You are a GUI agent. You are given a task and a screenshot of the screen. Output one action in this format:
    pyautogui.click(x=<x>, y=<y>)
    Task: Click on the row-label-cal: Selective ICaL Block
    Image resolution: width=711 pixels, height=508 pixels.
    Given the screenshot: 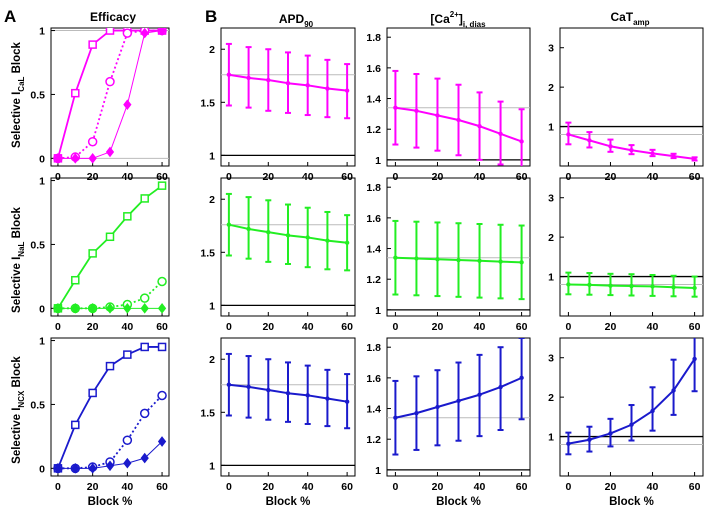 What is the action you would take?
    pyautogui.click(x=18, y=94)
    